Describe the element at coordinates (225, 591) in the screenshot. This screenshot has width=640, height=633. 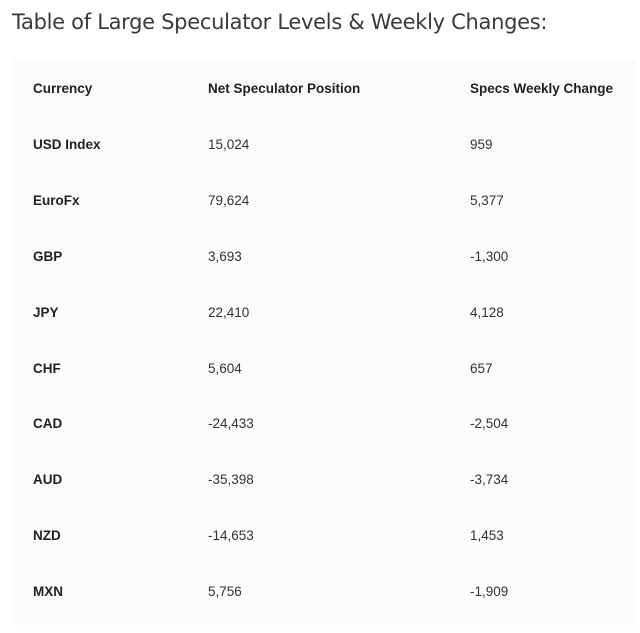
I see `net-position-cell: 5,756` at that location.